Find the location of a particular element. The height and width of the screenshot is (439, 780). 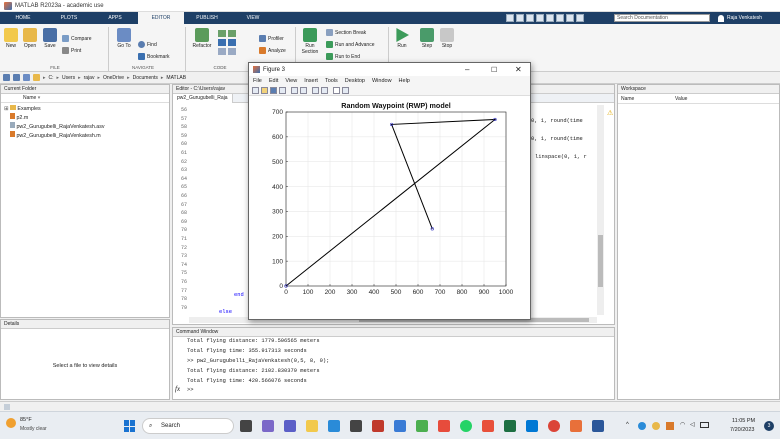

tab-apps: APPS is located at coordinates (115, 18).